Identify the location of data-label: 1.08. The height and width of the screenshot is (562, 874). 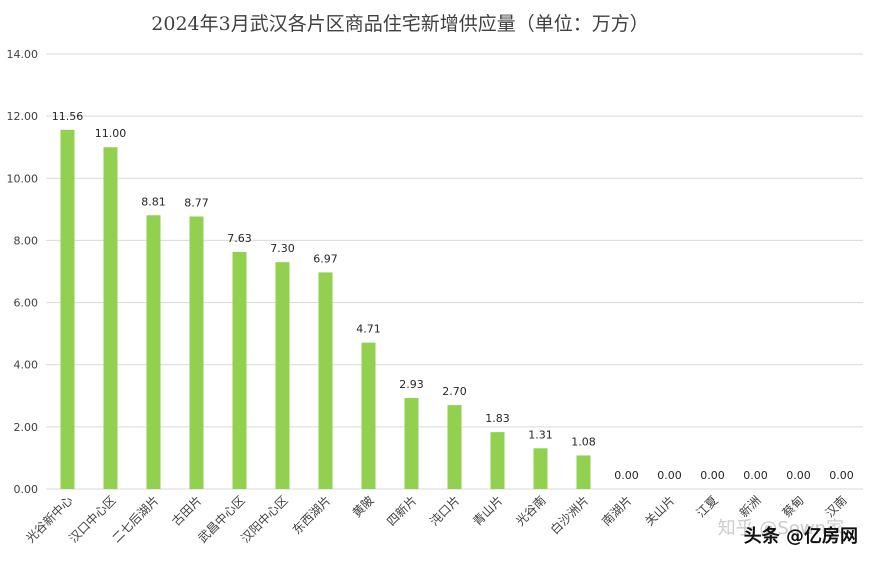
(583, 441).